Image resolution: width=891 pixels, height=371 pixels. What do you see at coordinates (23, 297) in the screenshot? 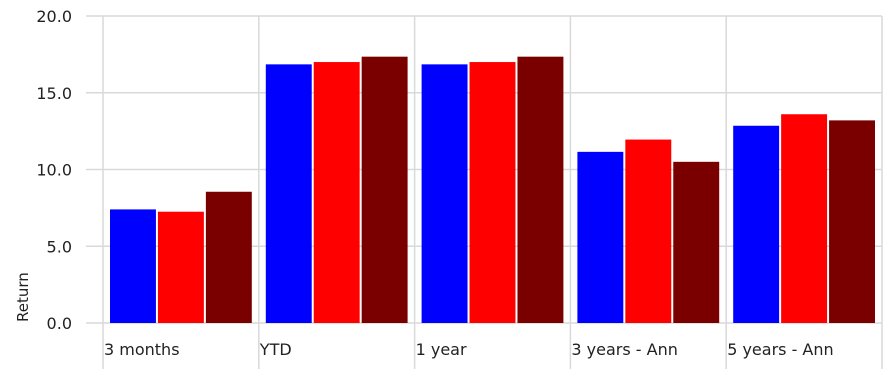
I see `y-axis-label: Return` at bounding box center [23, 297].